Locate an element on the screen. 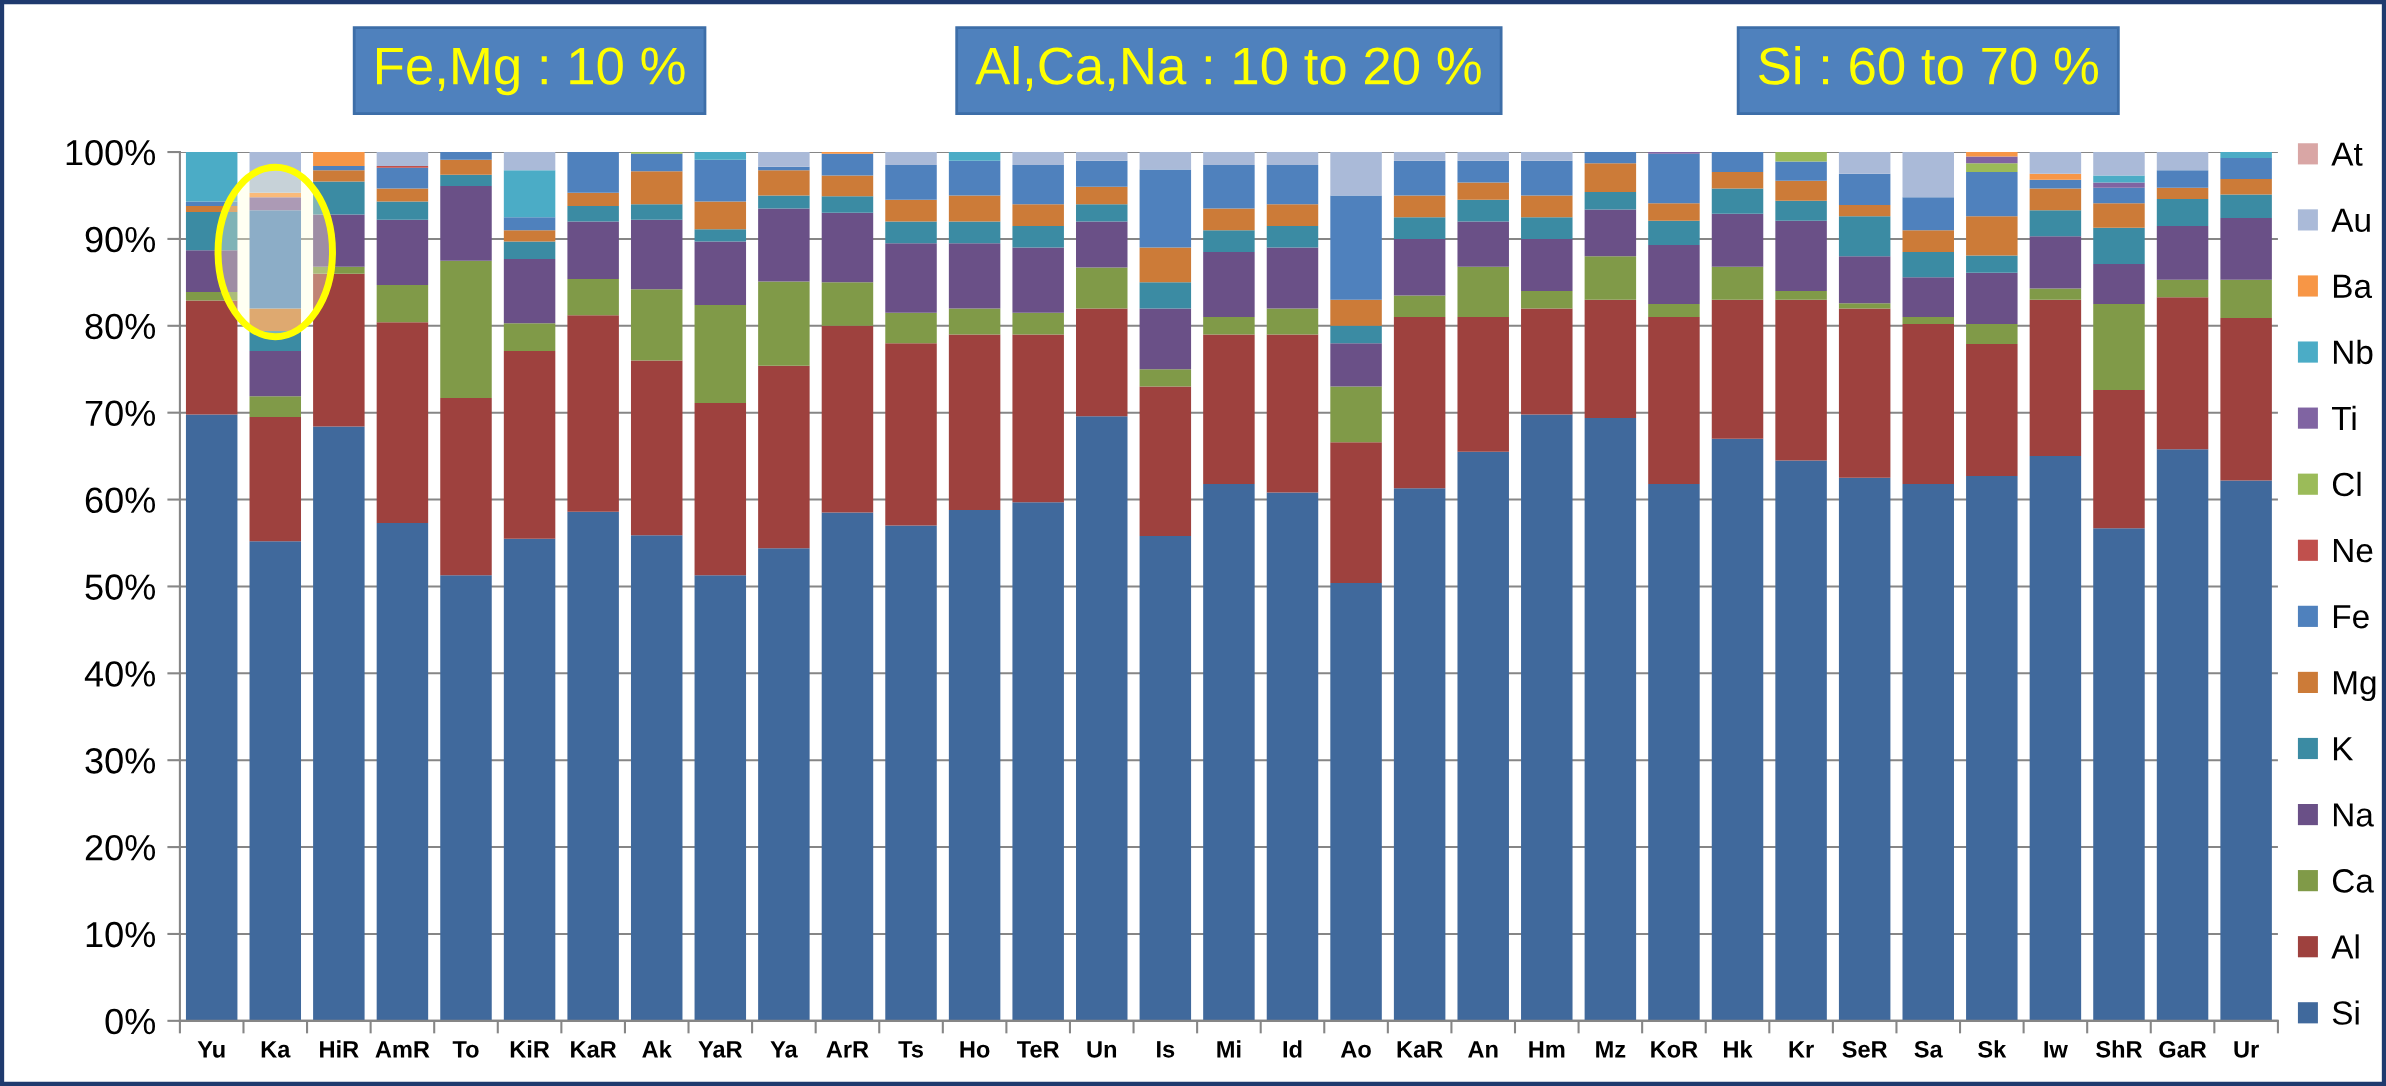 This screenshot has width=2386, height=1086. x-tick-label: KiR is located at coordinates (530, 1049).